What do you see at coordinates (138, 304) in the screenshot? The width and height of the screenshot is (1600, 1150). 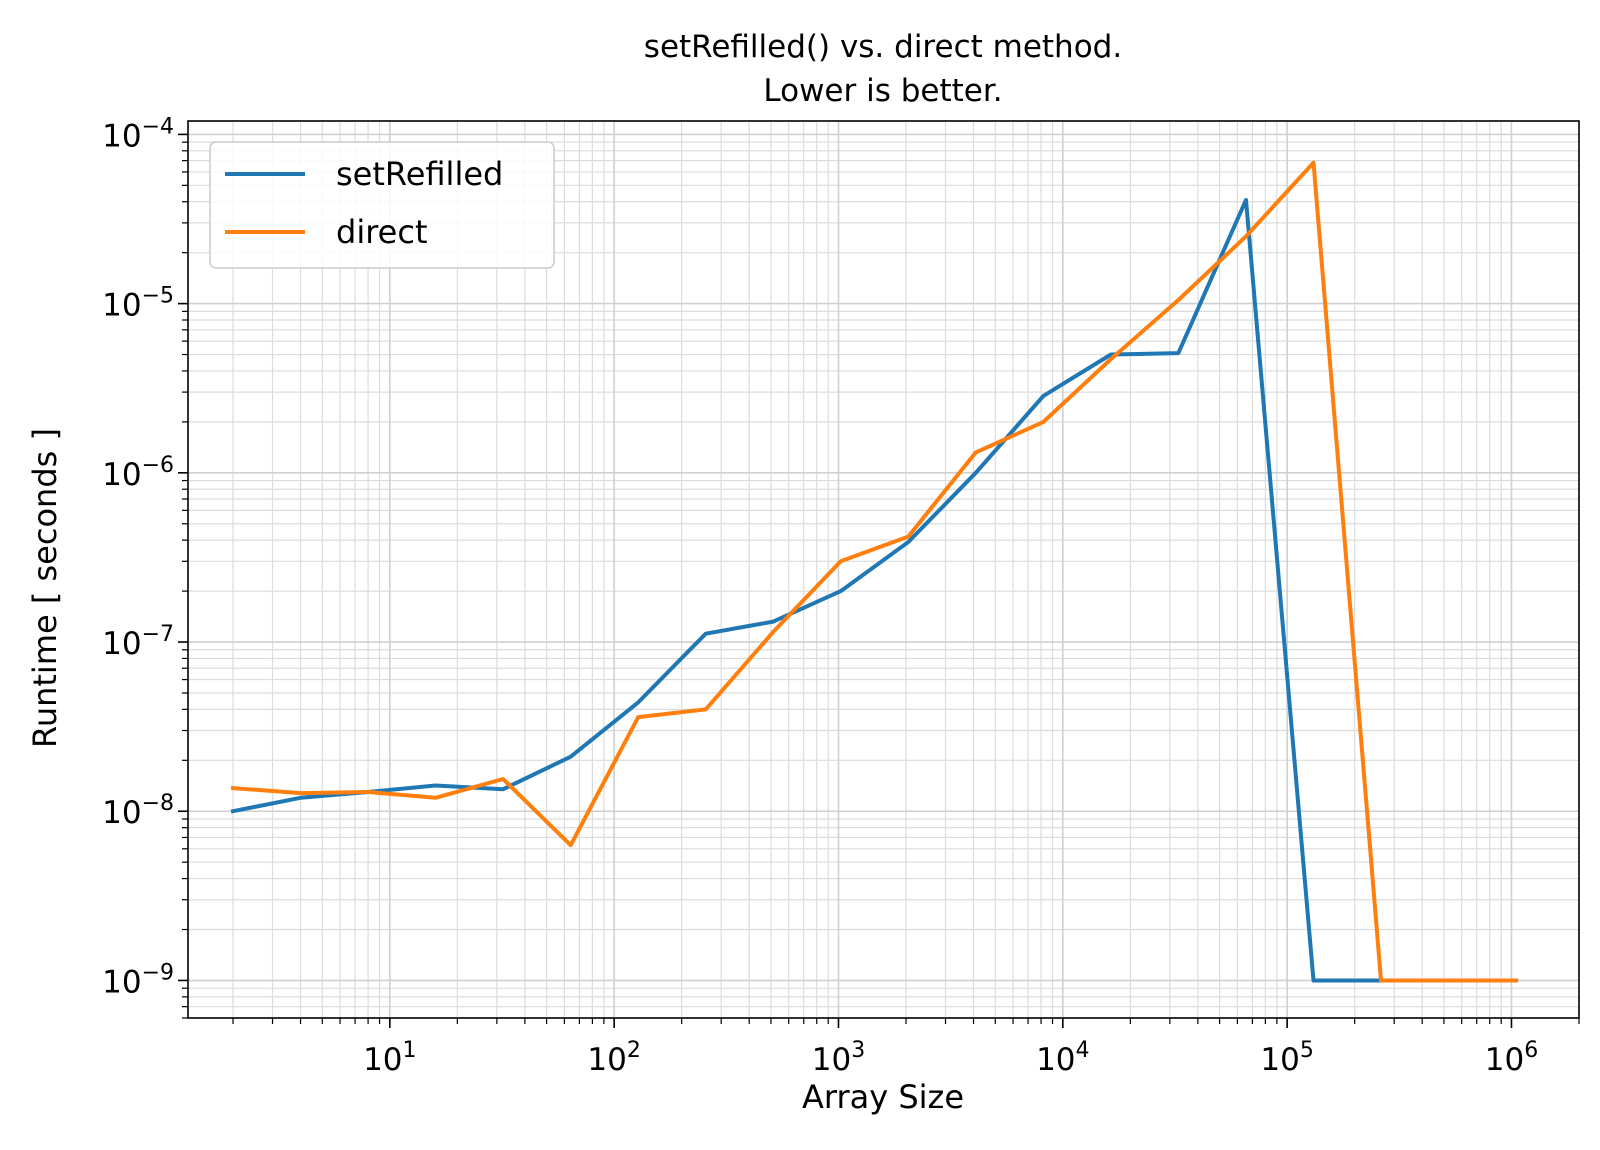 I see `y-tick-label: 10⁻⁵` at bounding box center [138, 304].